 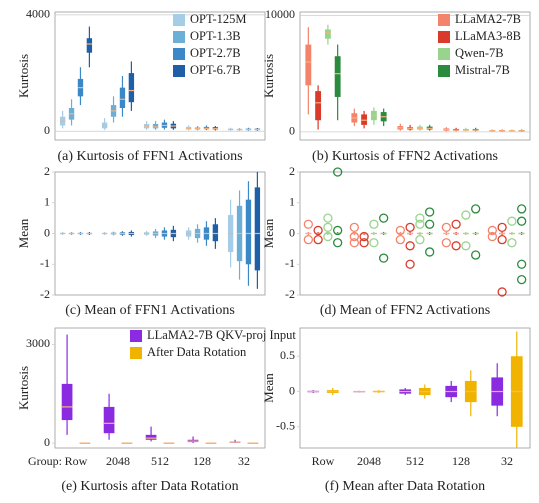 What do you see at coordinates (38, 343) in the screenshot?
I see `y-tick-label: 3000` at bounding box center [38, 343].